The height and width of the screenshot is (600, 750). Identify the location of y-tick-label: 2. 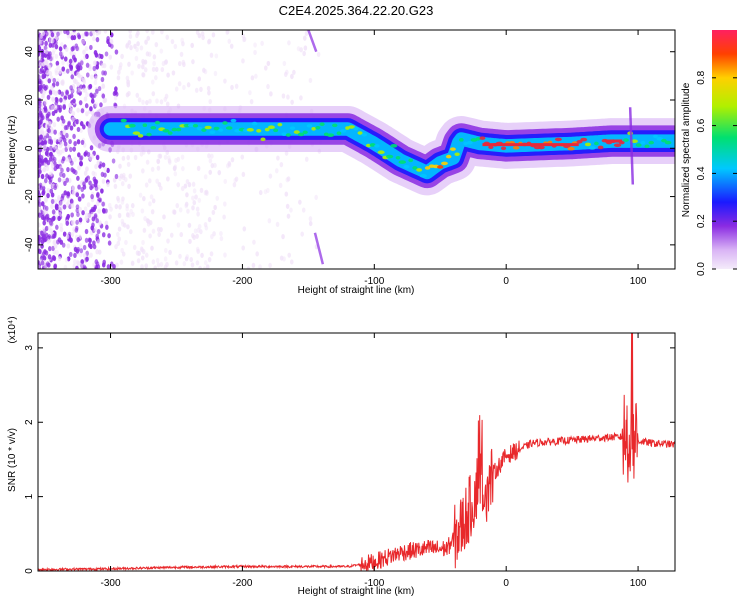
(29, 422).